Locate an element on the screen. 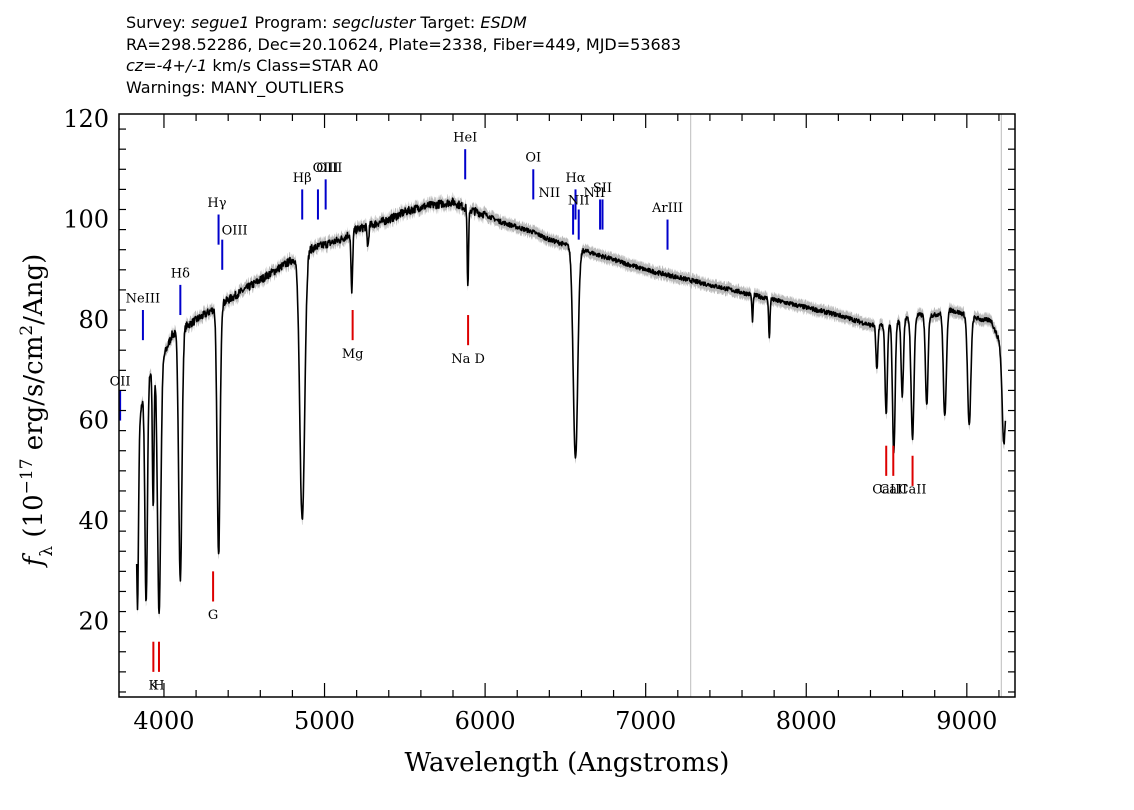  header-line-redshift: cz=-4+/-1 km/s Class=STAR A0 is located at coordinates (403, 66).